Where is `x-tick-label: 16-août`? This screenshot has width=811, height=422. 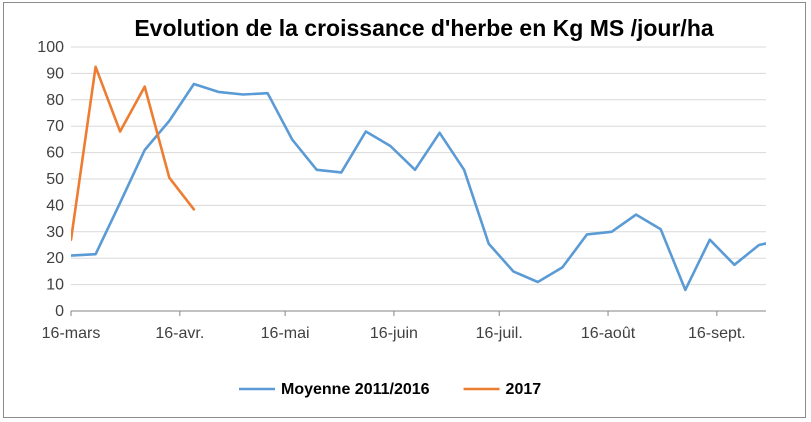 x-tick-label: 16-août is located at coordinates (608, 333).